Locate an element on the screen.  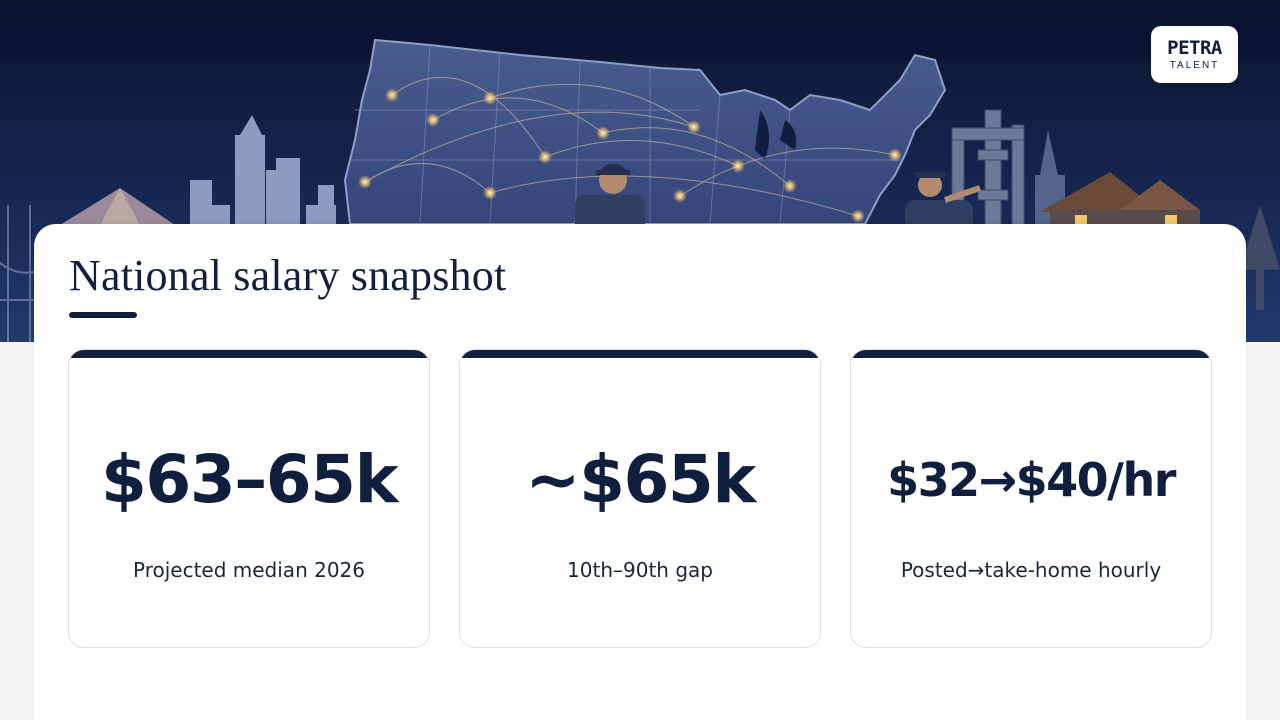
mountain-icon is located at coordinates (117, 206).